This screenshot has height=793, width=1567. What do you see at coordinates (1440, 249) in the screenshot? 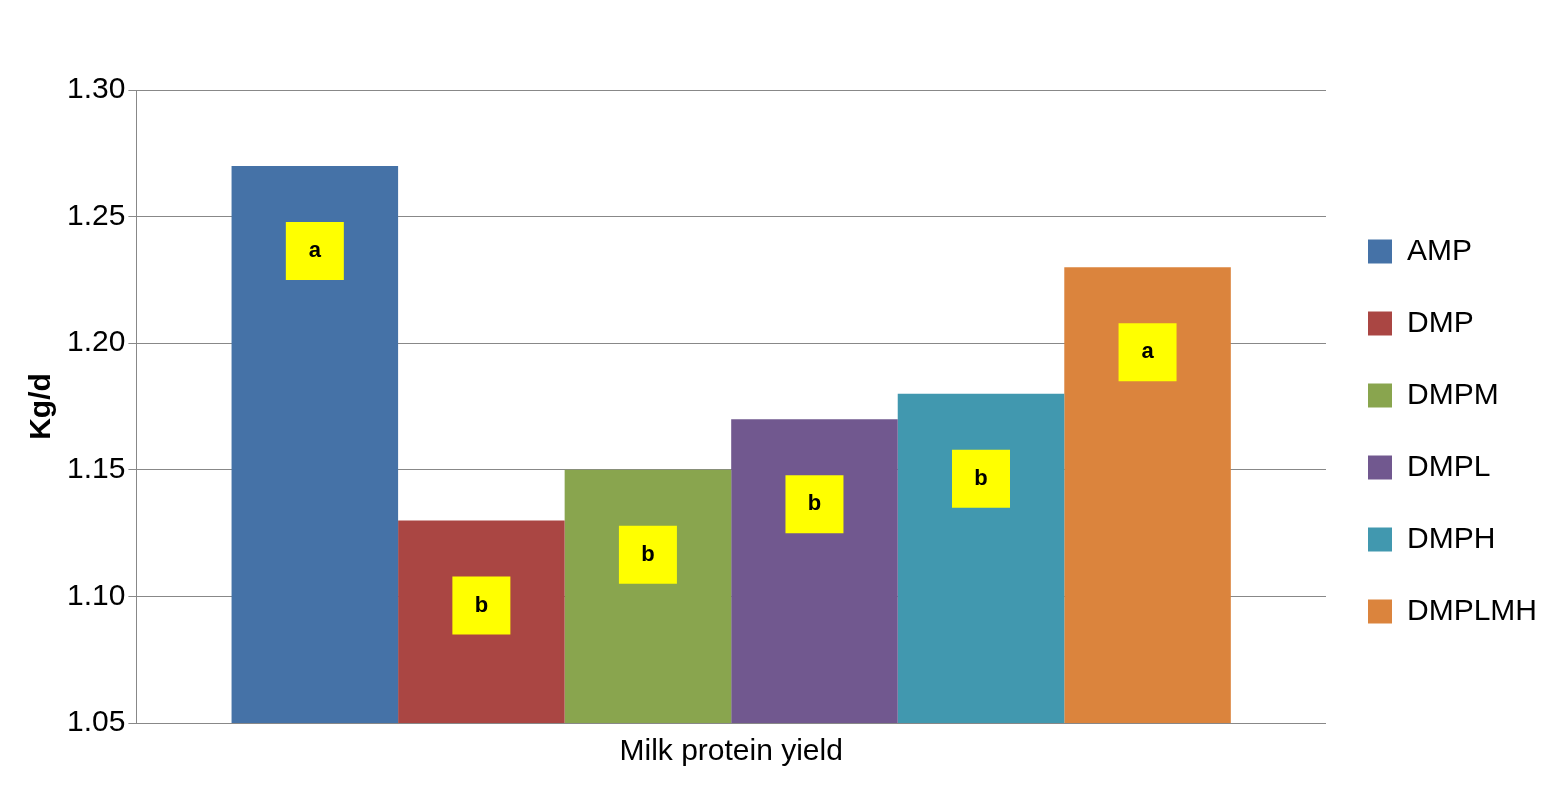
I see `legend-label: AMP` at bounding box center [1440, 249].